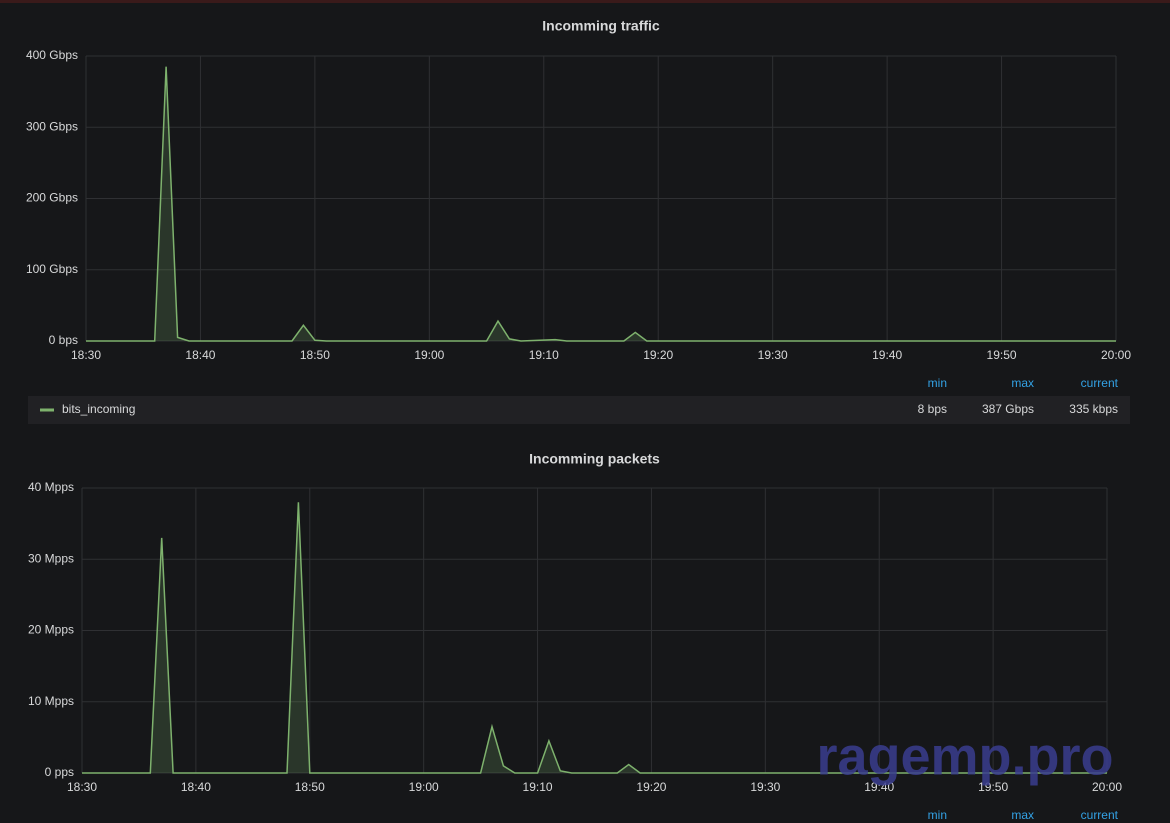 Image resolution: width=1170 pixels, height=823 pixels. I want to click on chart-title: Incomming packets, so click(594, 459).